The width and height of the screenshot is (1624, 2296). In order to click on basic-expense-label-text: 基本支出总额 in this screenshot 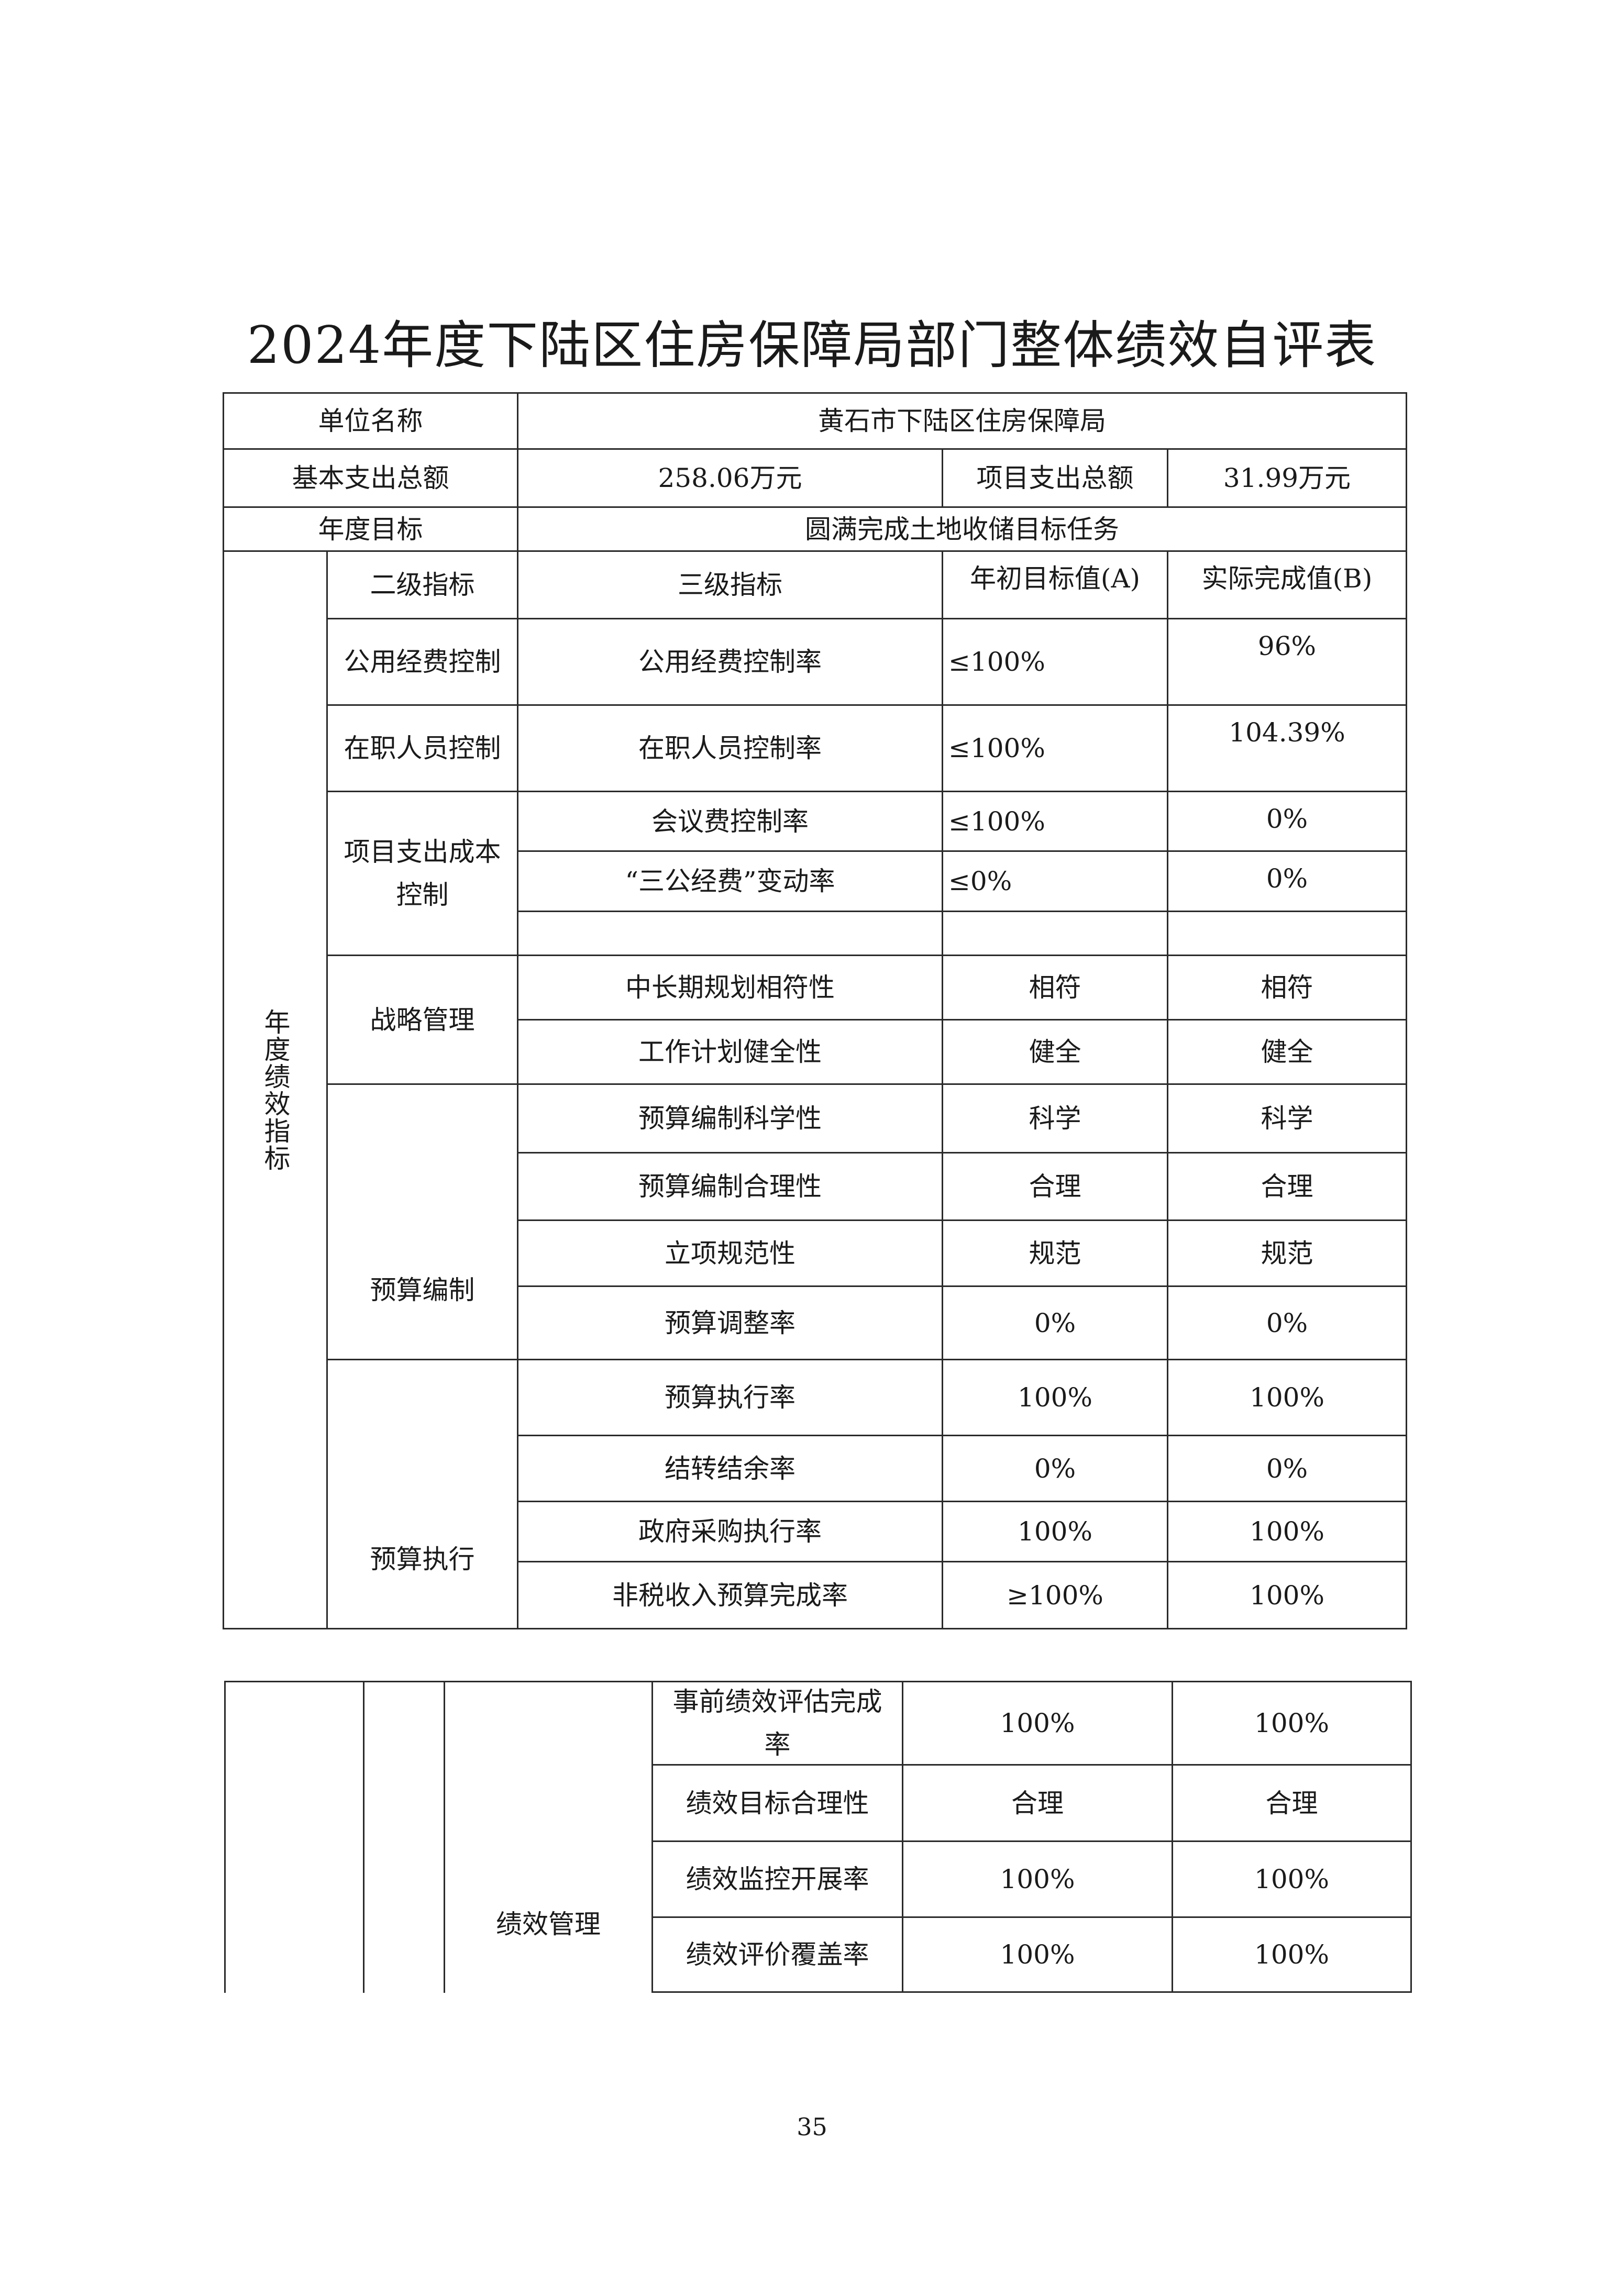, I will do `click(370, 478)`.